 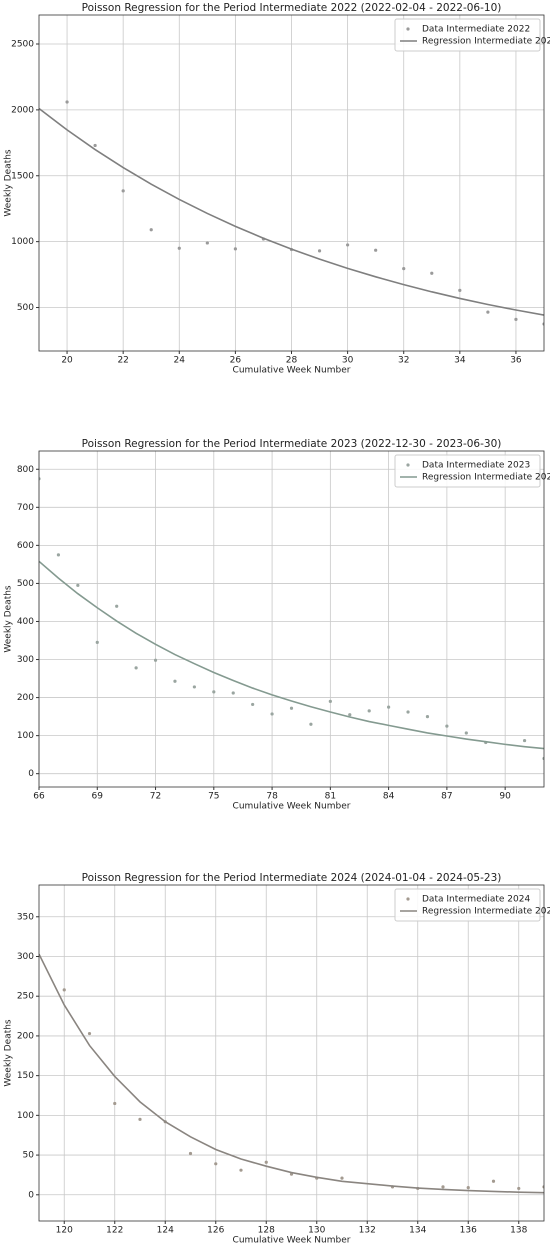 I want to click on x-tick-label: 81, so click(x=330, y=797).